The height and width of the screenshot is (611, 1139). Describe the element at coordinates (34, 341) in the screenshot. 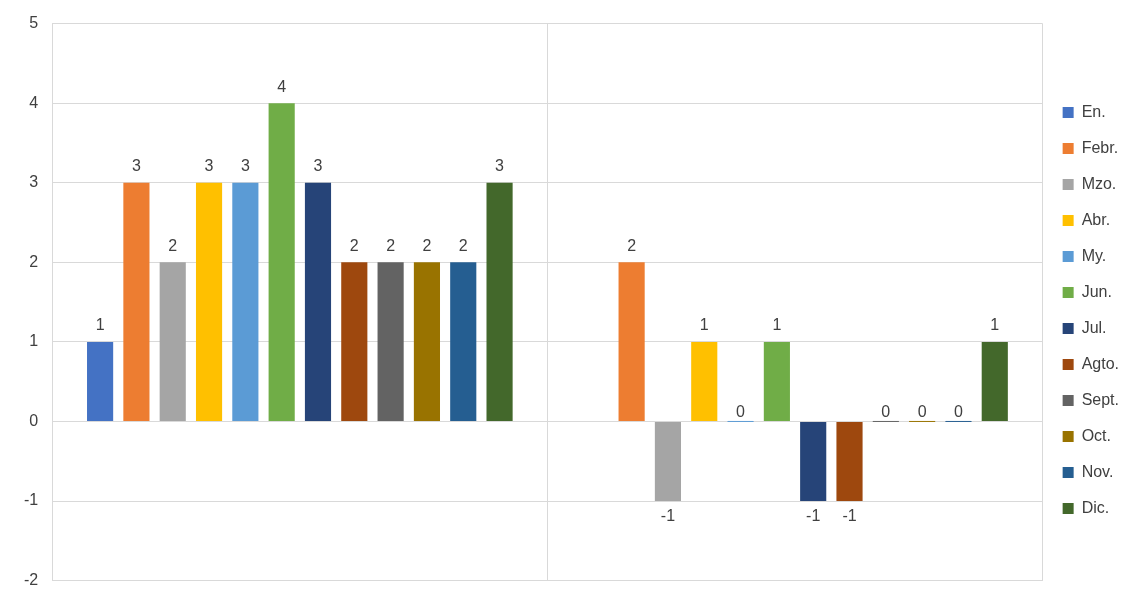

I see `y-tick-label: 1` at that location.